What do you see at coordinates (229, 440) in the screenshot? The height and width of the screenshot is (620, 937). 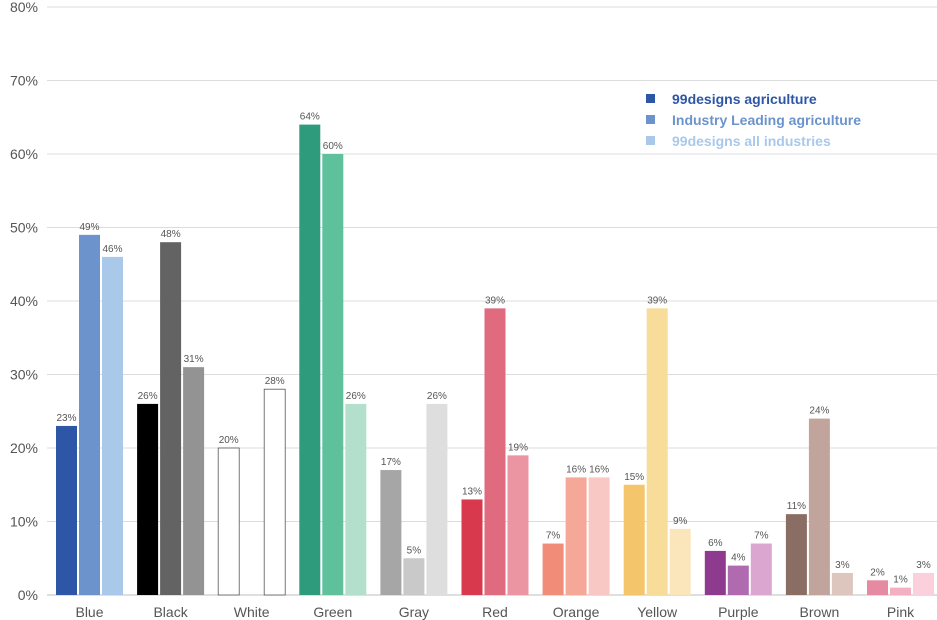 I see `data-label: 20%` at bounding box center [229, 440].